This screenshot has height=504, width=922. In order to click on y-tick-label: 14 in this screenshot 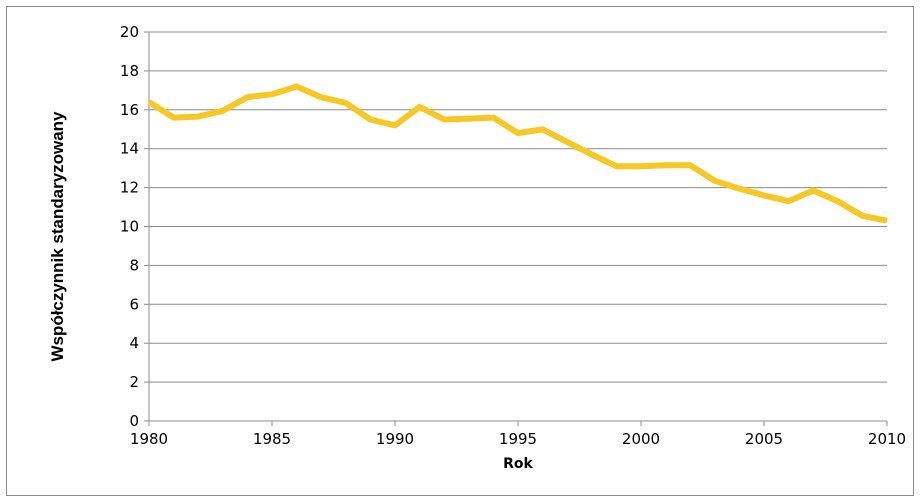, I will do `click(129, 149)`.